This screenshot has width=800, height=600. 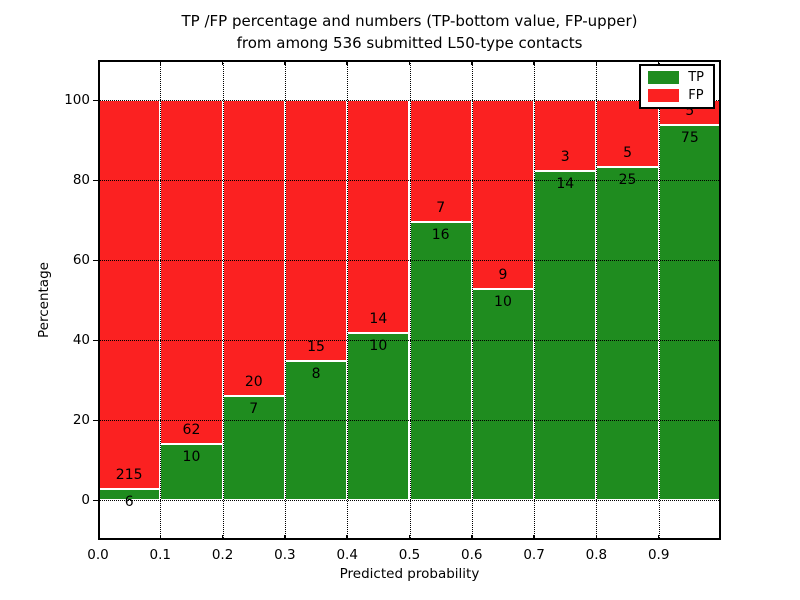 What do you see at coordinates (378, 319) in the screenshot?
I see `fp-count-label: 14` at bounding box center [378, 319].